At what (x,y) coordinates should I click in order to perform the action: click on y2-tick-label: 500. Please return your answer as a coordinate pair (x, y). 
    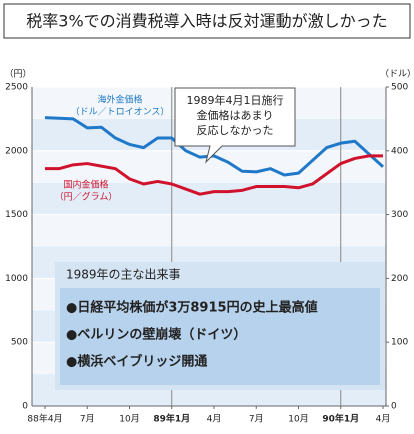
    Looking at the image, I should click on (399, 88).